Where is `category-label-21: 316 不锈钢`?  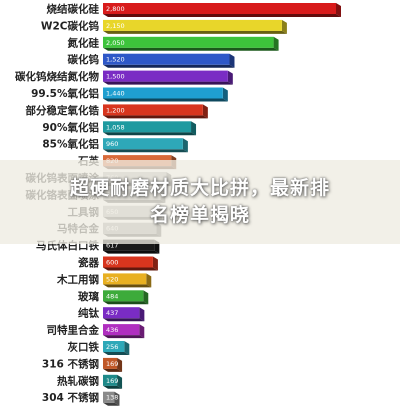
category-label-21: 316 不锈钢 is located at coordinates (70, 363).